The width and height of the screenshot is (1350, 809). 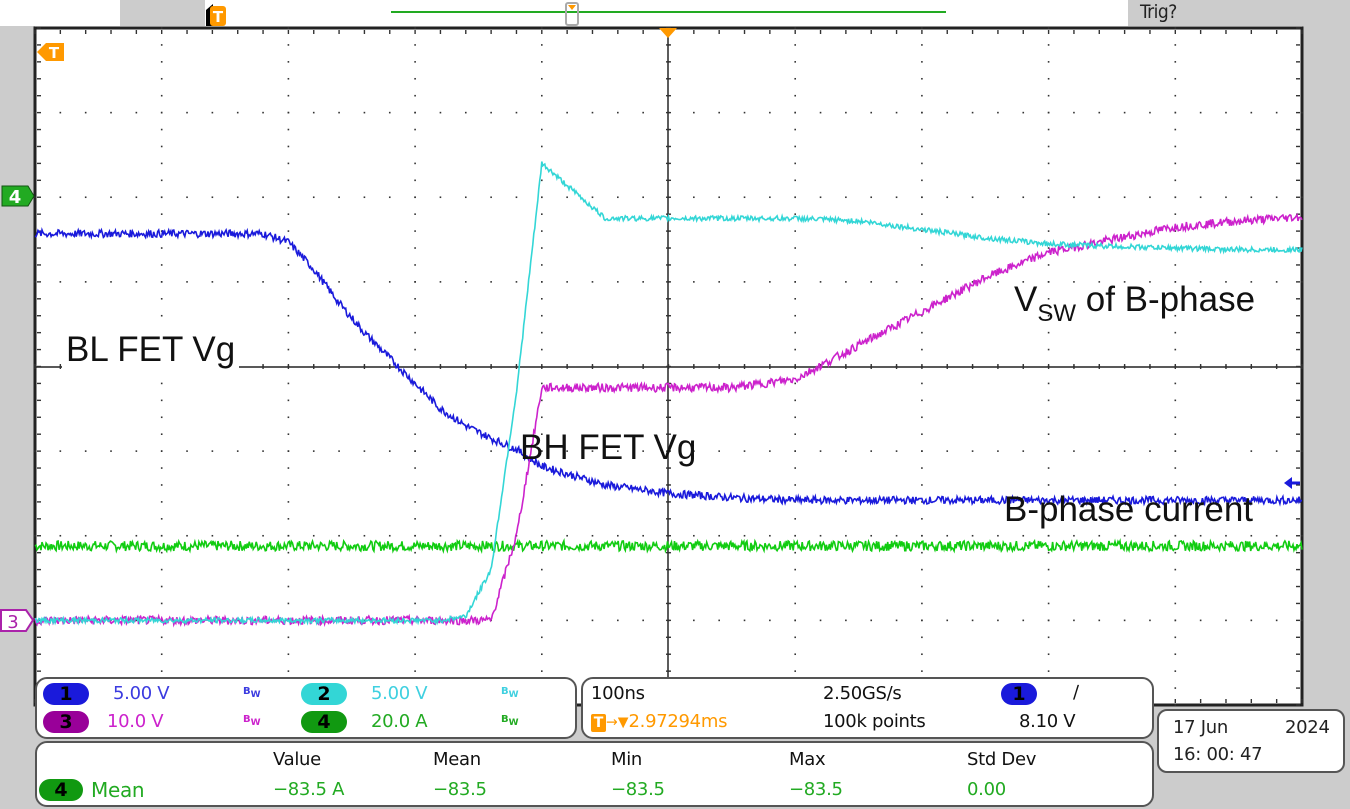 I want to click on trigger-position-marker-icon: T, so click(x=216, y=15).